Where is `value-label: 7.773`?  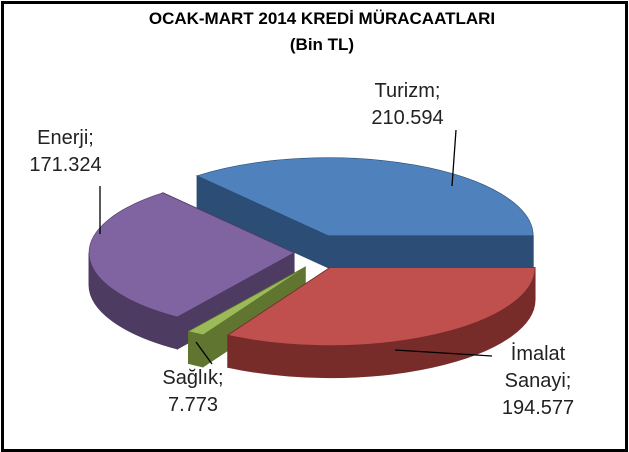
value-label: 7.773 is located at coordinates (193, 405).